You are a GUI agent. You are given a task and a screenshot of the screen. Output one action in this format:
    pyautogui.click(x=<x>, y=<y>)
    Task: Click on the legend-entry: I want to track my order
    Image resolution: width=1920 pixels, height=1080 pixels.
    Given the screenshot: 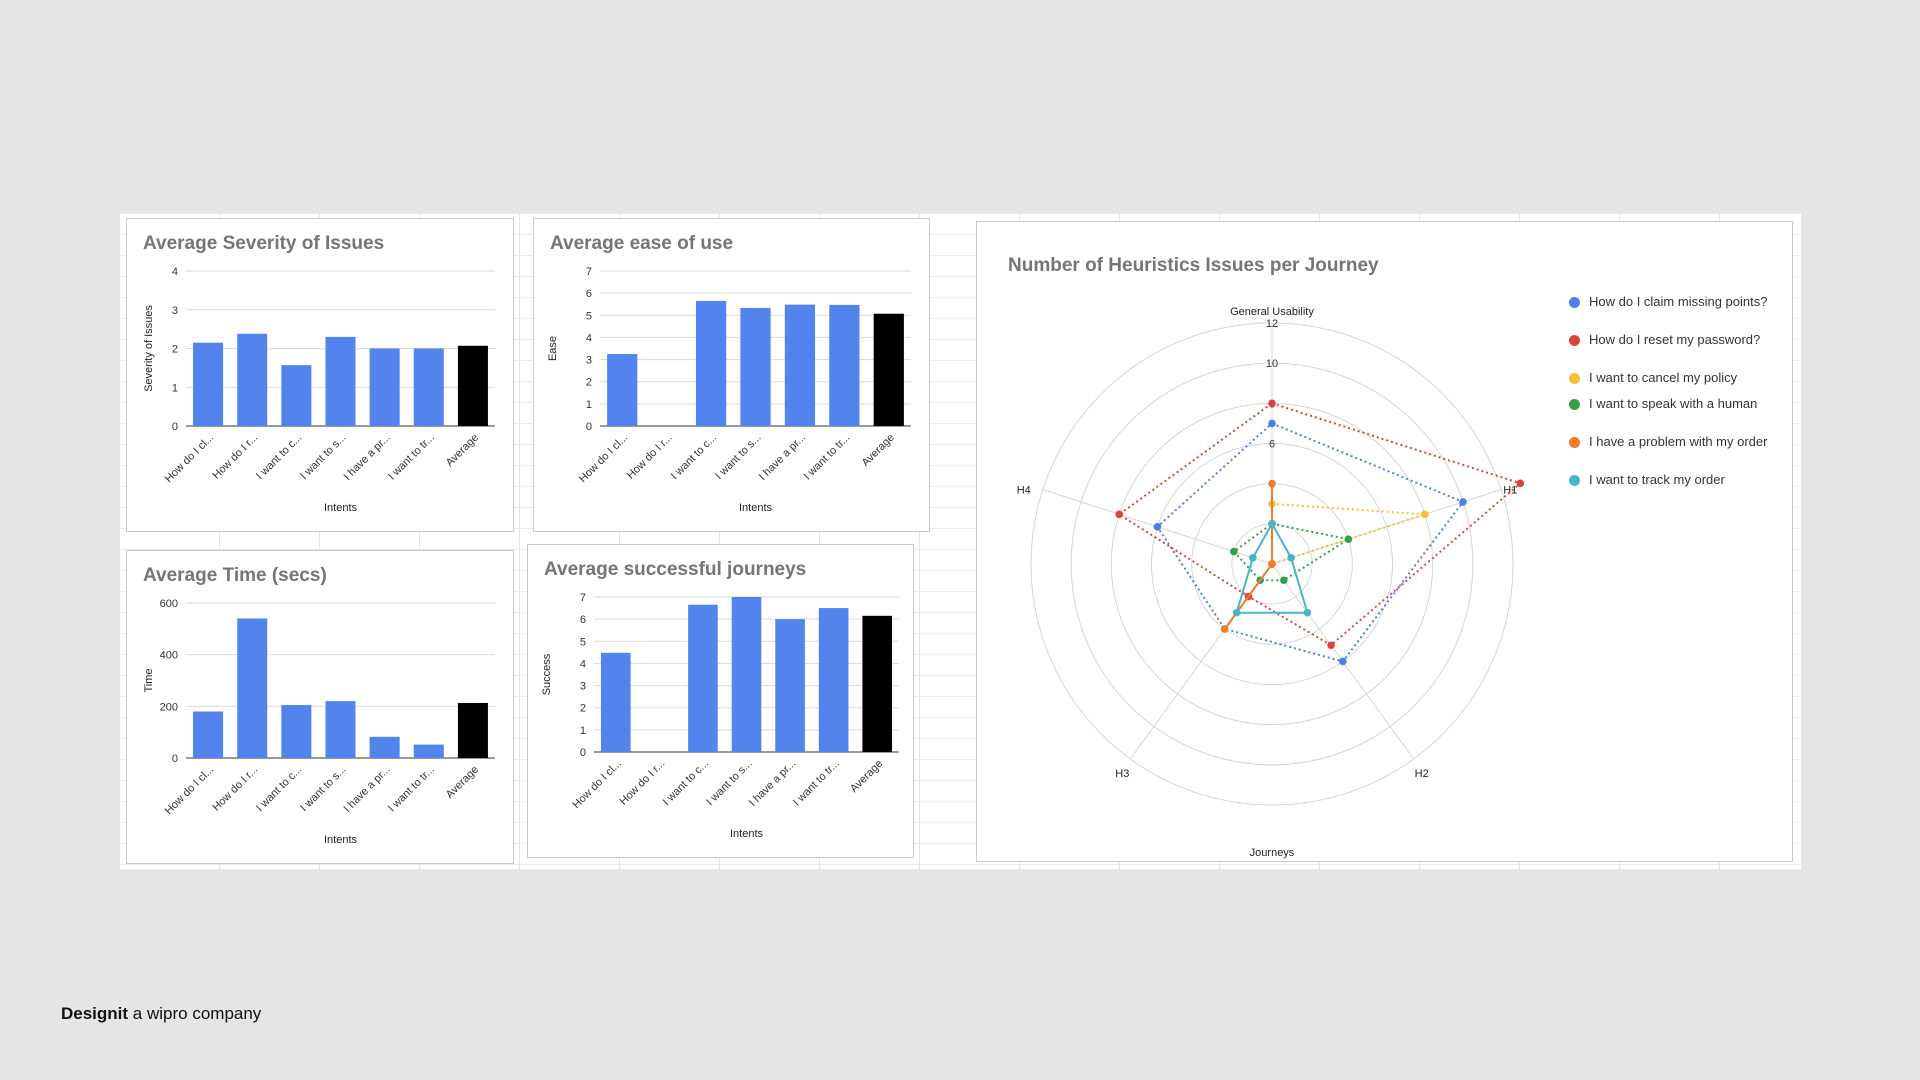 What is the action you would take?
    pyautogui.click(x=1674, y=480)
    